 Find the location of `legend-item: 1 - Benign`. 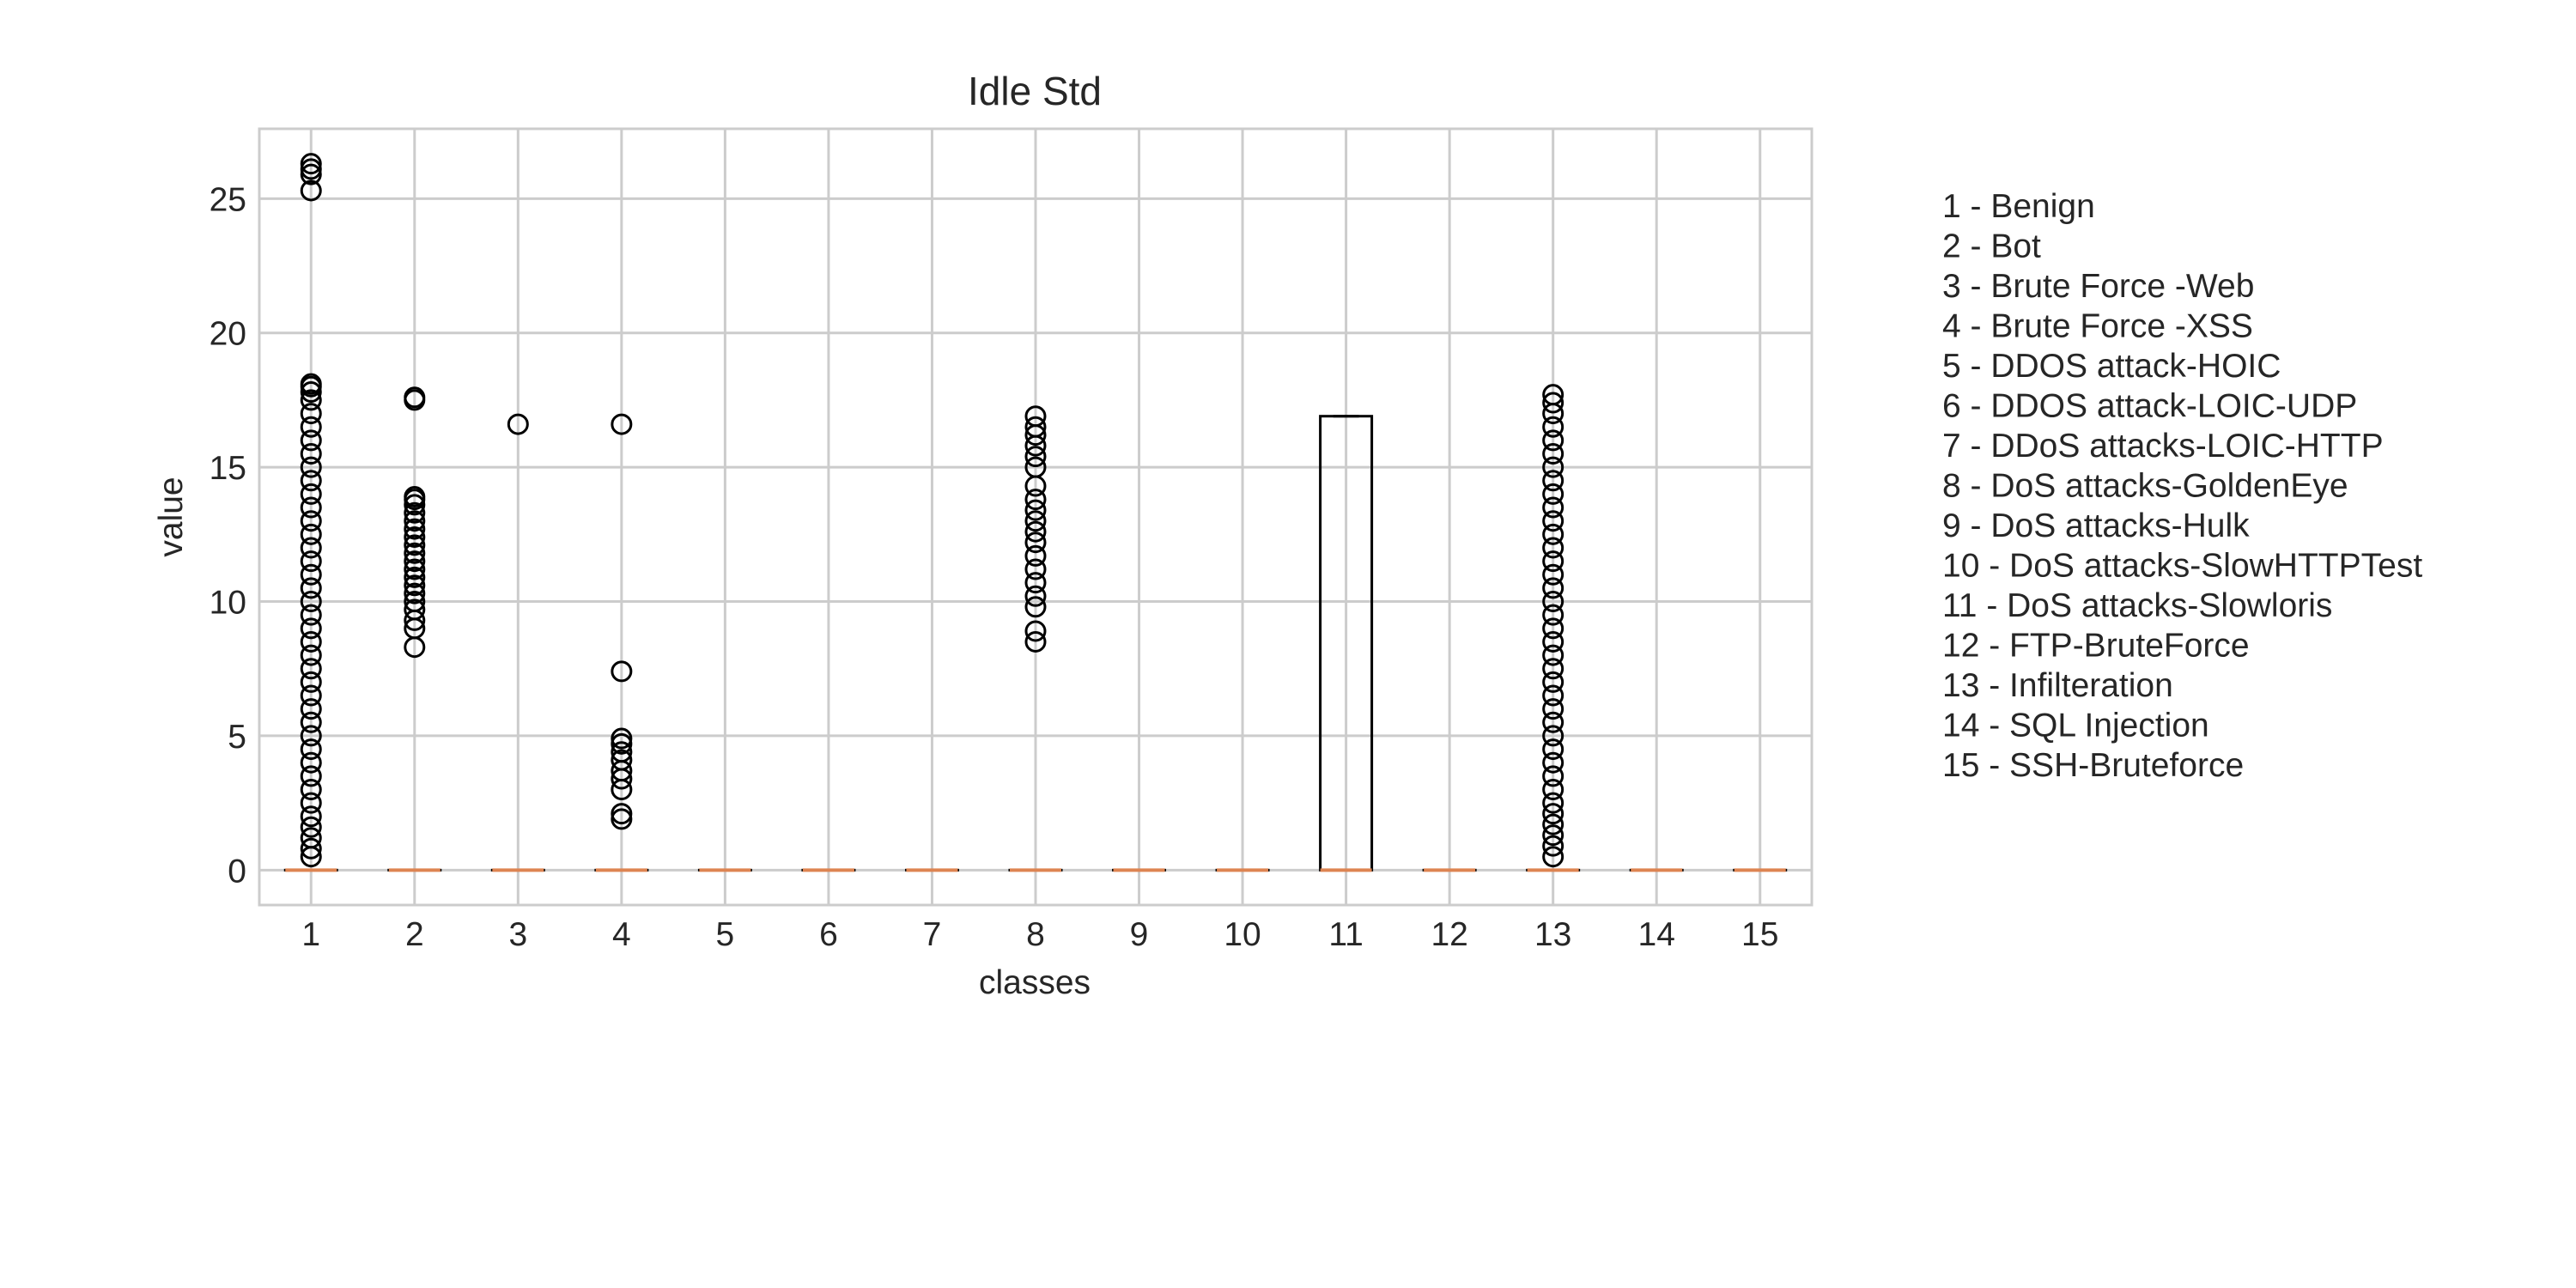

legend-item: 1 - Benign is located at coordinates (2019, 207).